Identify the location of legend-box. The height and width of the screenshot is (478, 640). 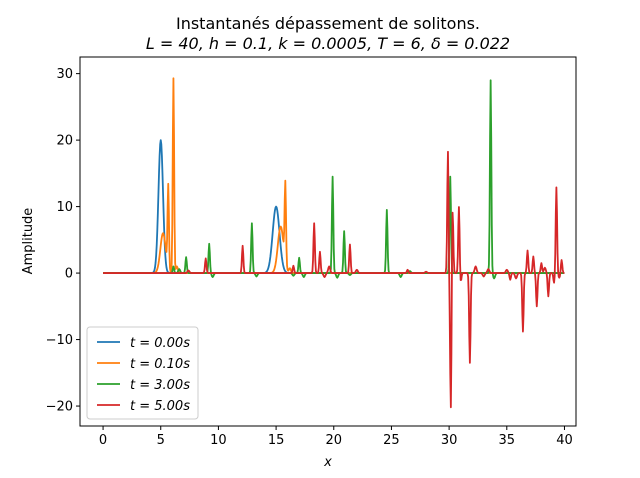
(142, 373).